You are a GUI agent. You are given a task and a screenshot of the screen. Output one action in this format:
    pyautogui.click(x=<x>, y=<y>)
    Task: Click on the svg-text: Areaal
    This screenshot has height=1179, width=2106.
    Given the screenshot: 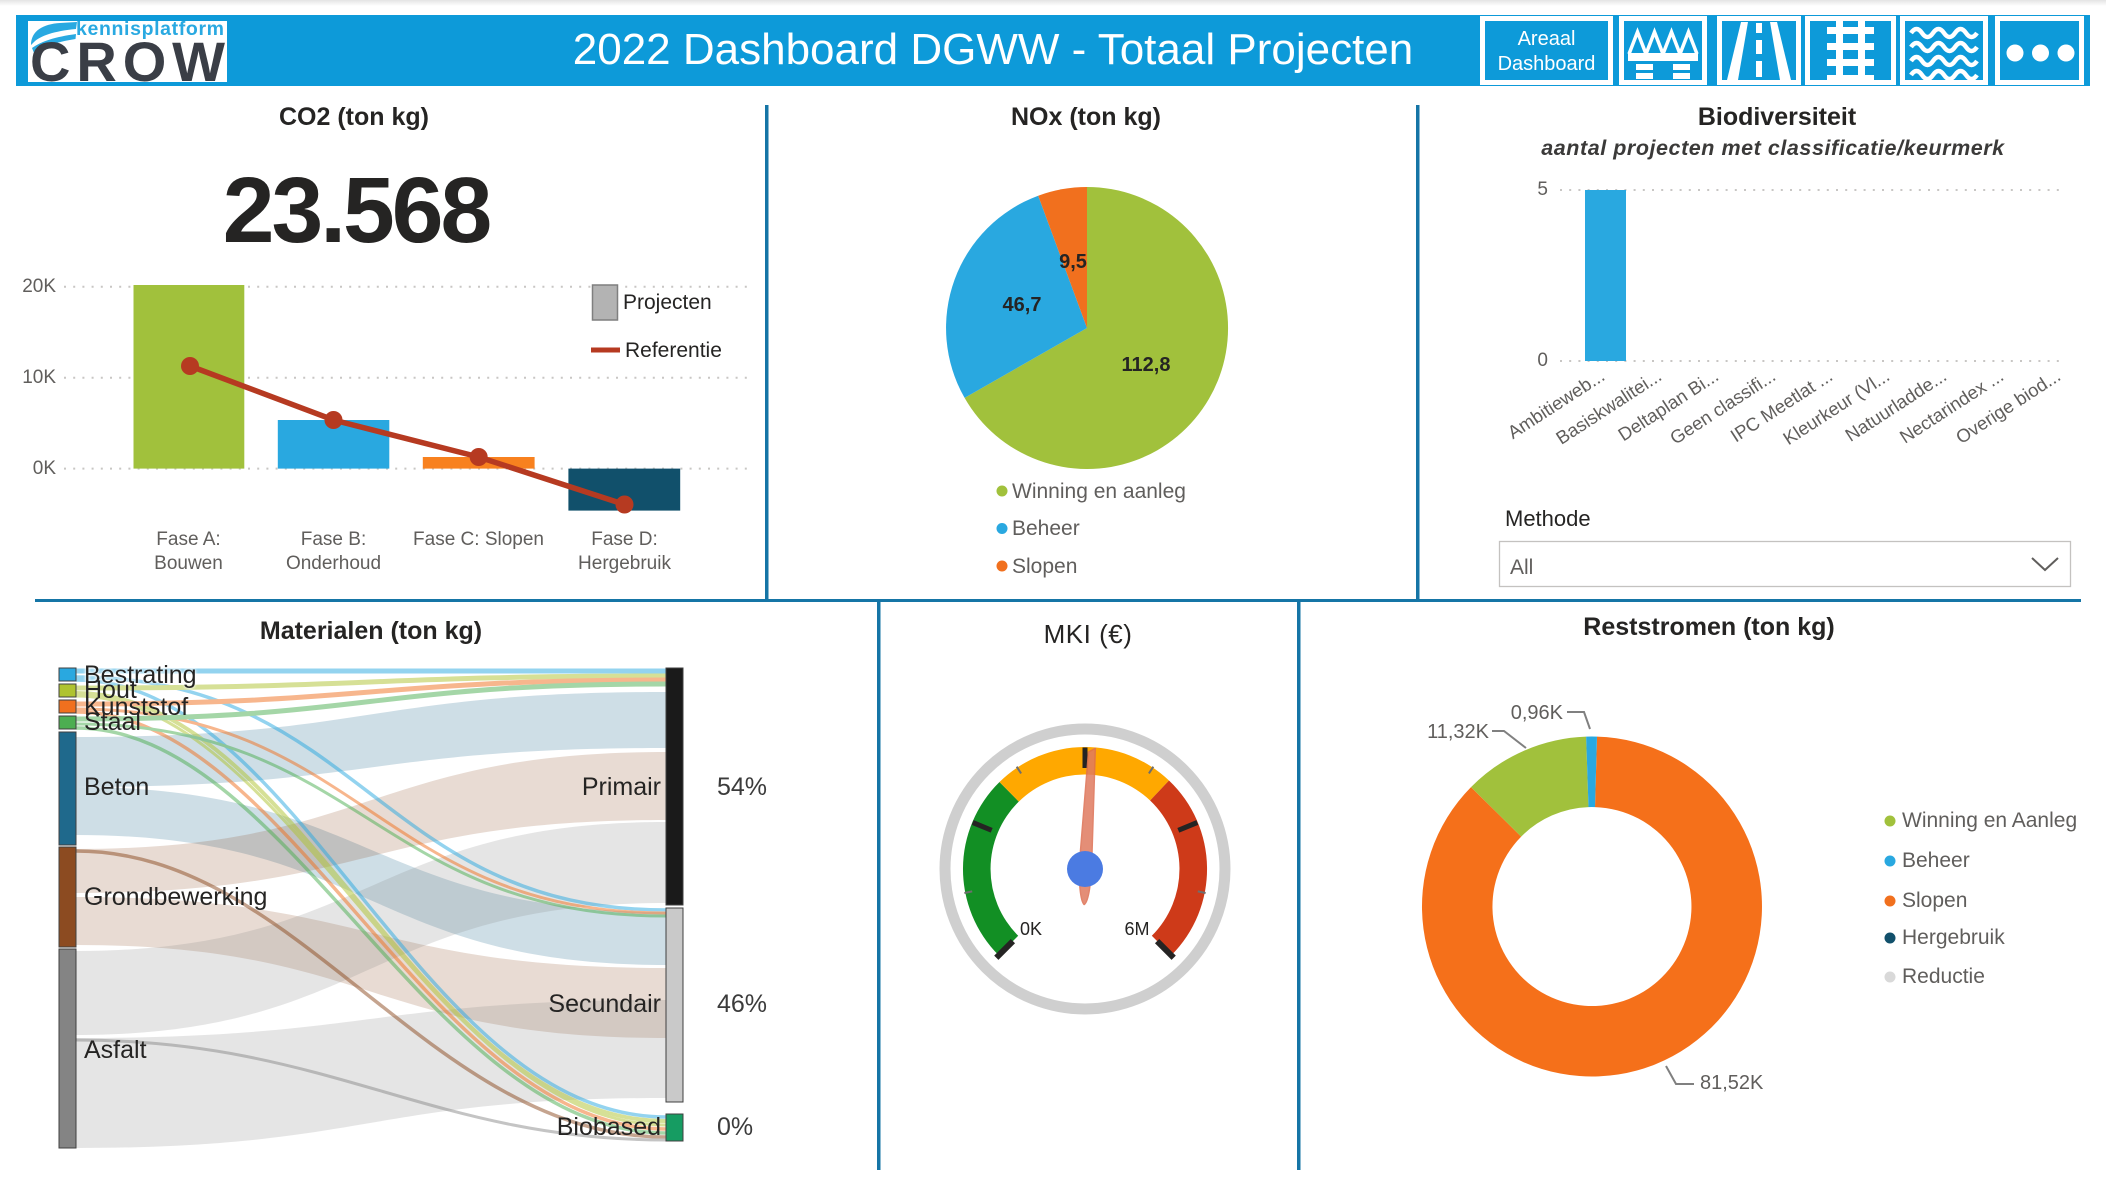 What is the action you would take?
    pyautogui.click(x=1547, y=39)
    